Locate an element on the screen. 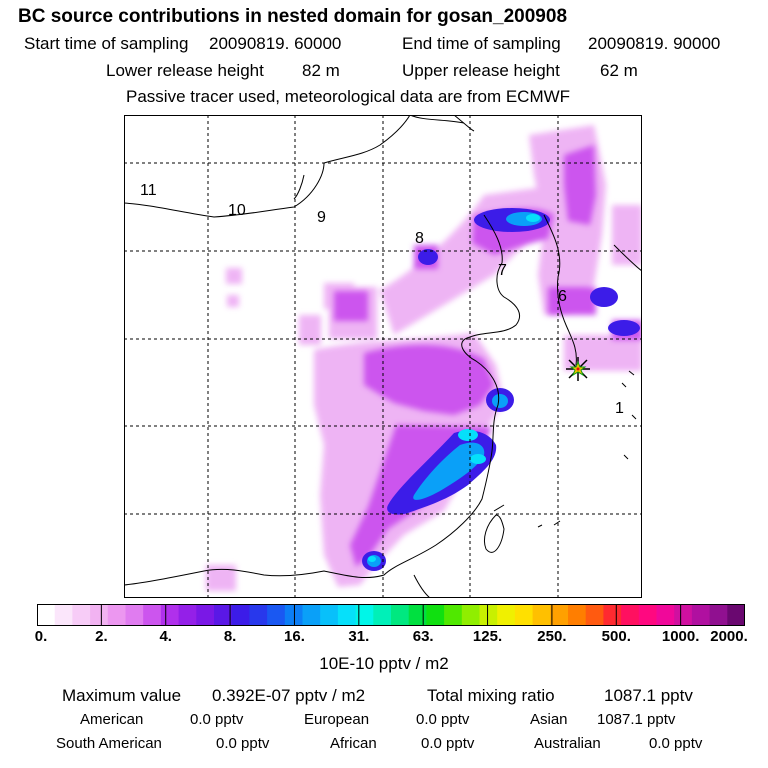 This screenshot has height=768, width=768. total-mixing-value: 1087.1 pptv is located at coordinates (648, 695).